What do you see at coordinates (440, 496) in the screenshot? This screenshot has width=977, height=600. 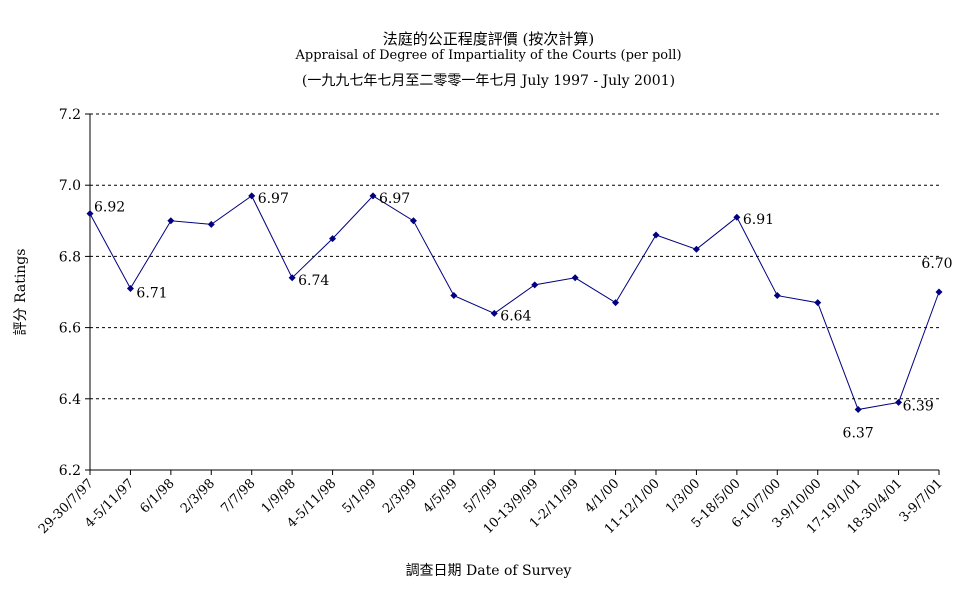 I see `x-tick-label: 4/5/99` at bounding box center [440, 496].